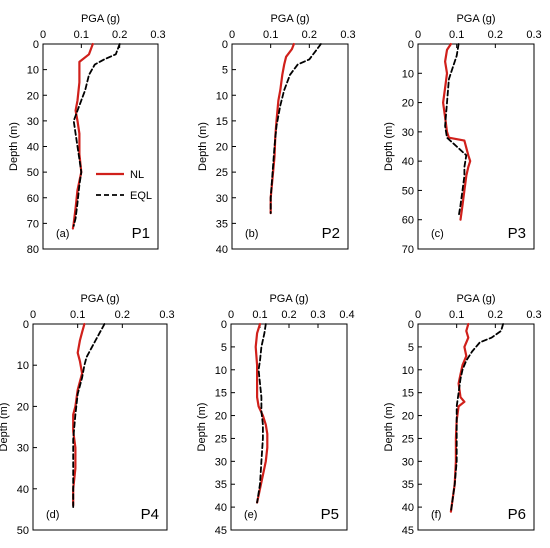  Describe the element at coordinates (517, 514) in the screenshot. I see `profile-name: P6` at that location.